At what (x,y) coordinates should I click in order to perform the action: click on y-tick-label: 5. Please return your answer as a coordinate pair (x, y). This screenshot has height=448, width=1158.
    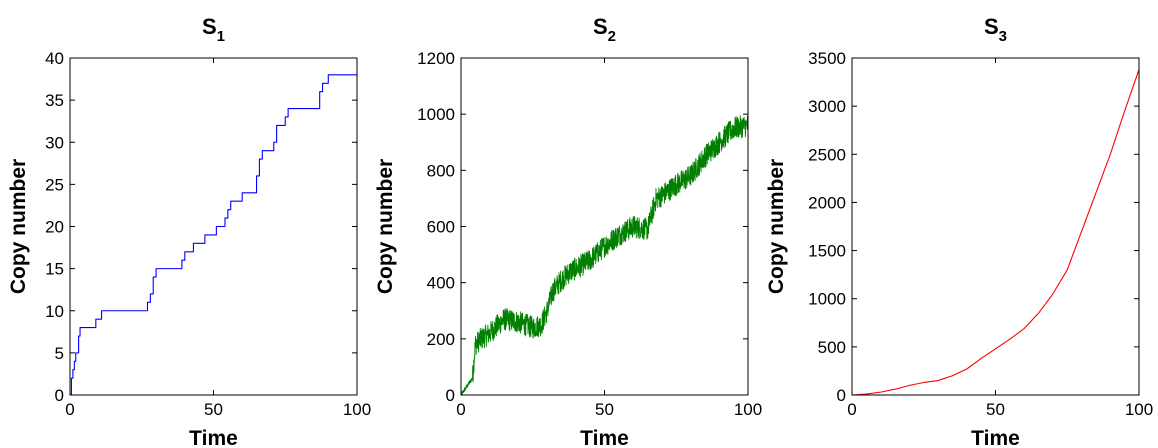
    Looking at the image, I should click on (59, 353).